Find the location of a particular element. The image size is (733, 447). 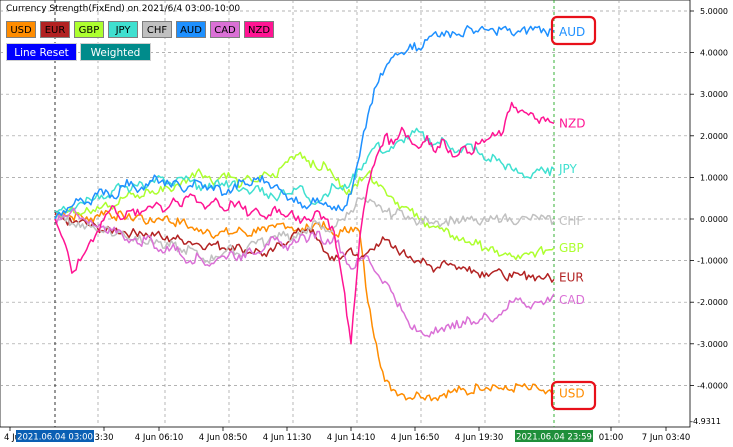

start-marker-label: 2021.06.04 03:00 is located at coordinates (55, 438).